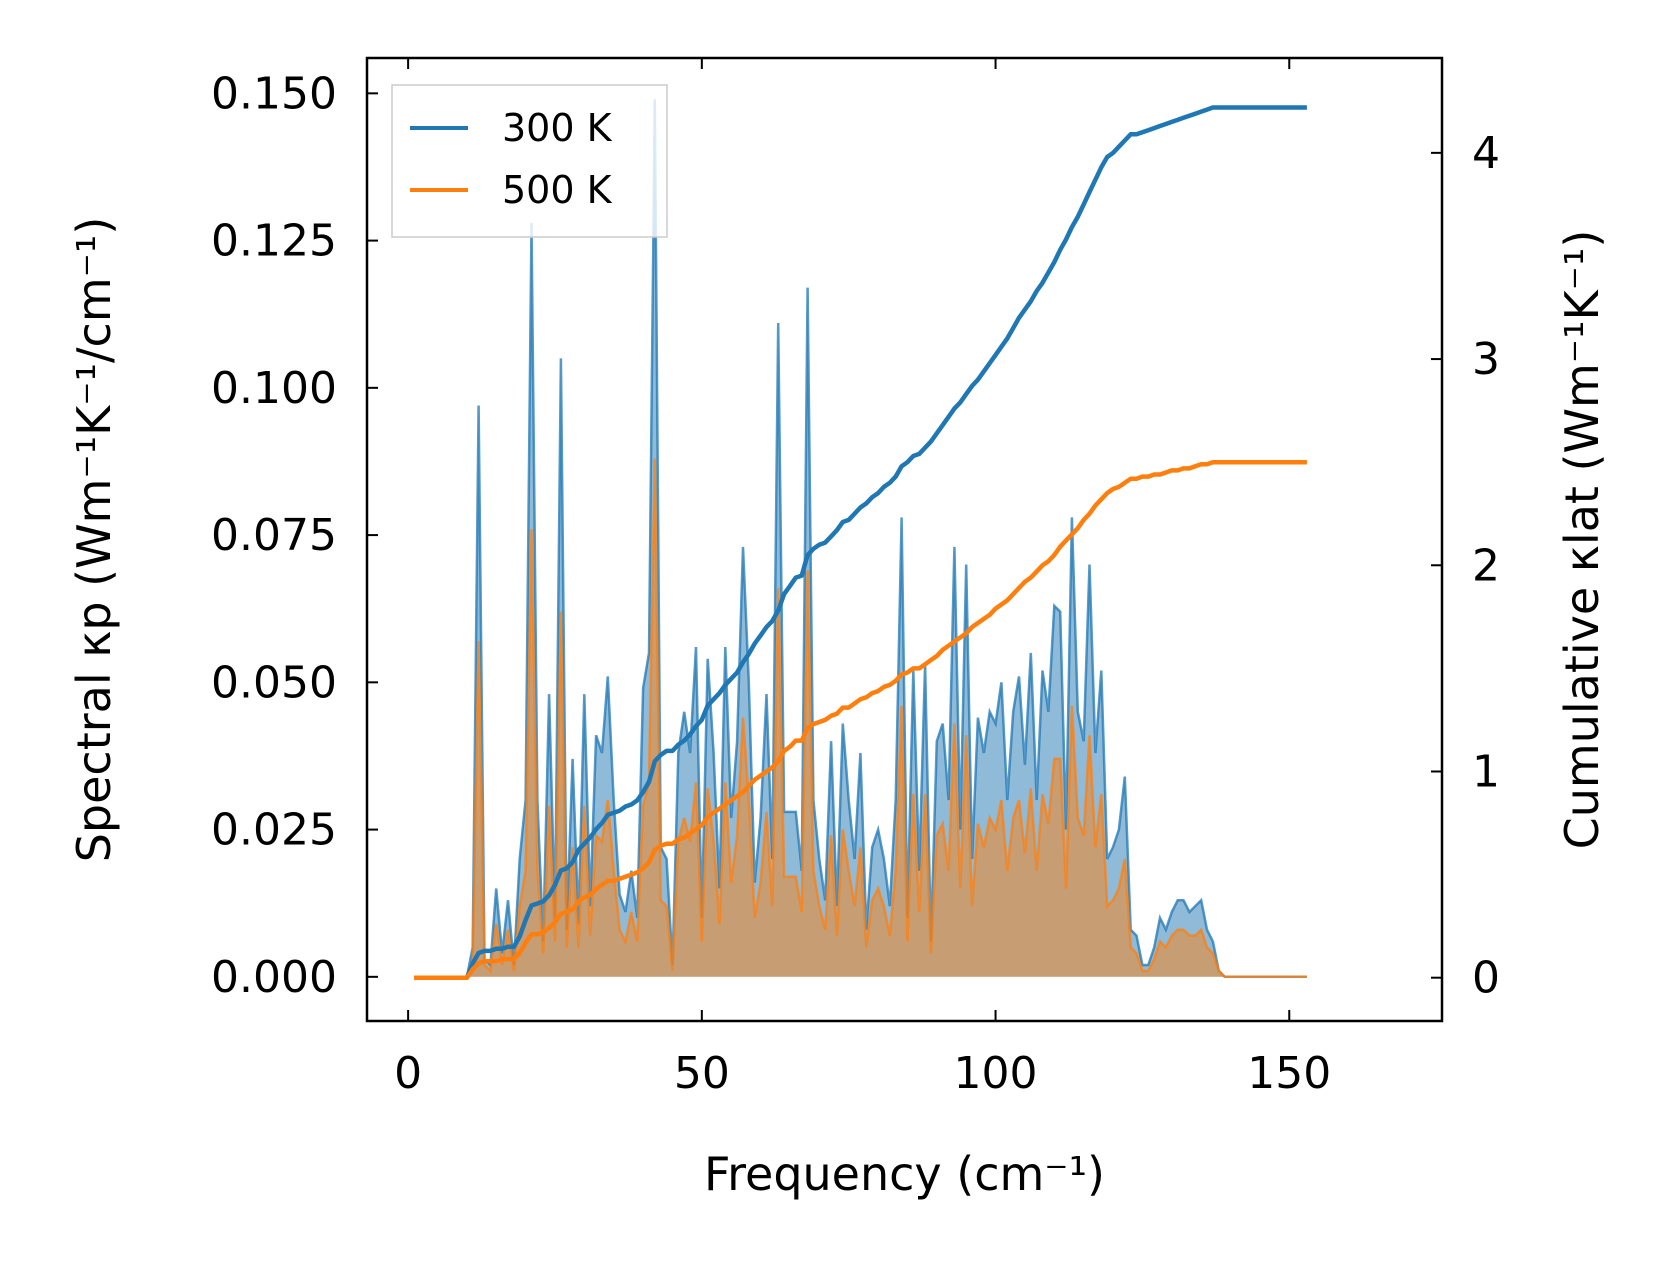  What do you see at coordinates (1486, 978) in the screenshot?
I see `y-right-tick-label: 0` at bounding box center [1486, 978].